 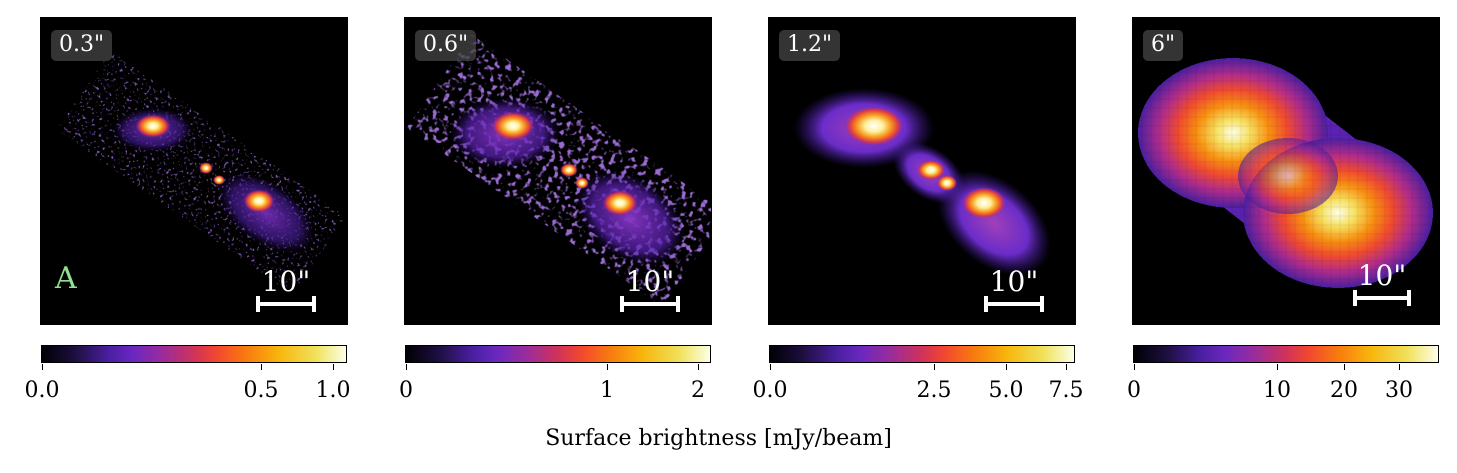 What do you see at coordinates (1344, 390) in the screenshot?
I see `colorbar-tick-label: 20` at bounding box center [1344, 390].